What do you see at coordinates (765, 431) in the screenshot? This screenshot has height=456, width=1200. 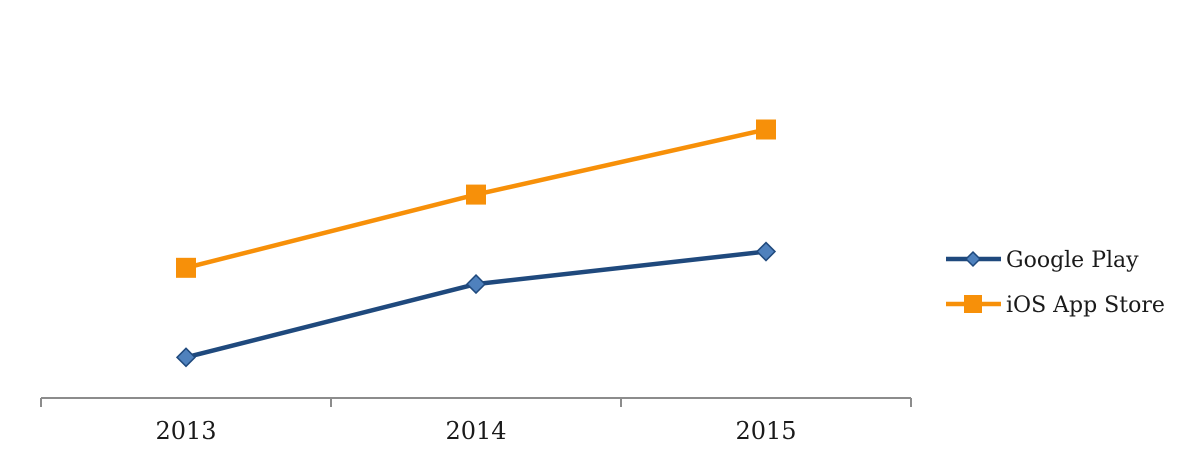 I see `x-tick-label: 2015` at bounding box center [765, 431].